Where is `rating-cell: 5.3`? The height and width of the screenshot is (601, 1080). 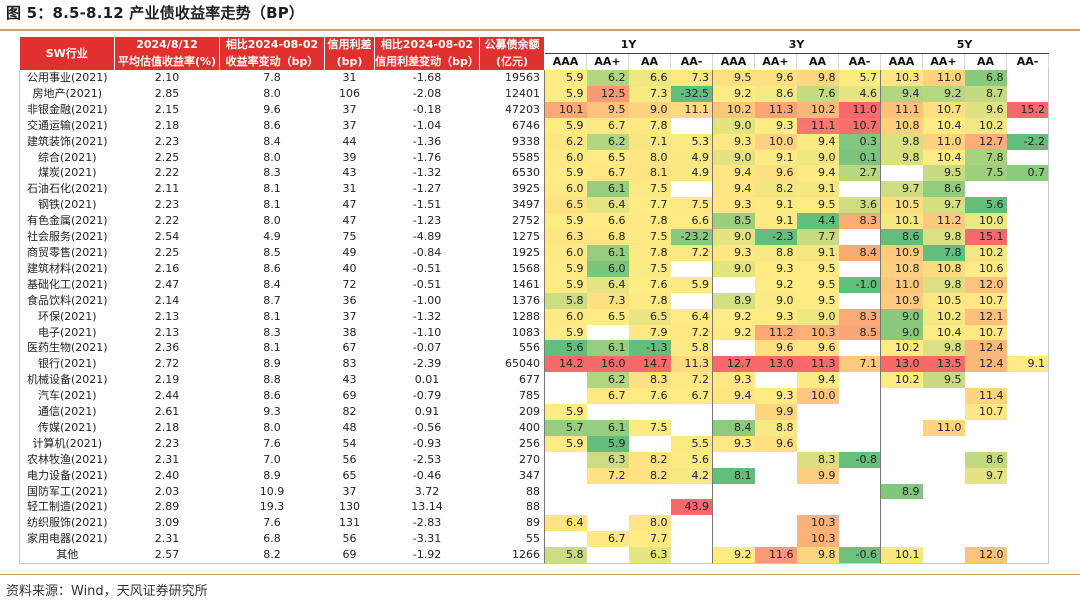
rating-cell: 5.3 is located at coordinates (691, 141).